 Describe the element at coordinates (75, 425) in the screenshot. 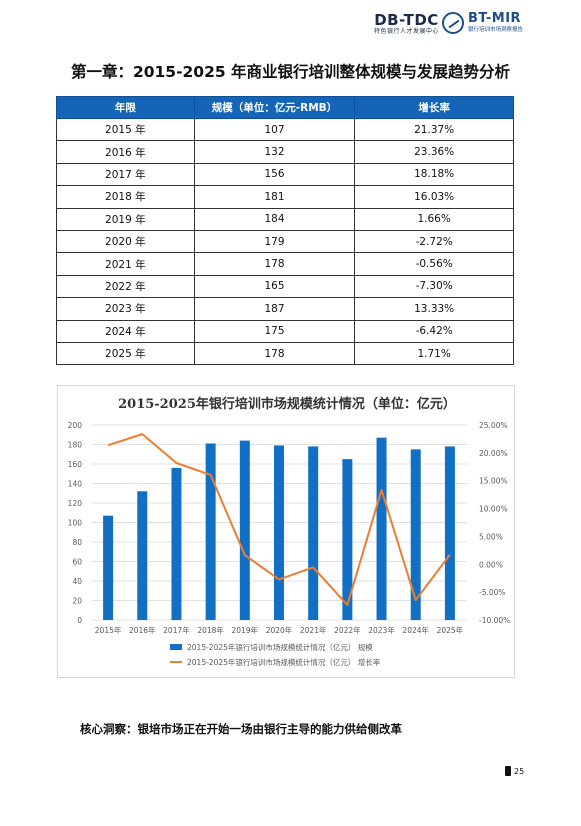

I see `y-left-tick-label: 200` at that location.